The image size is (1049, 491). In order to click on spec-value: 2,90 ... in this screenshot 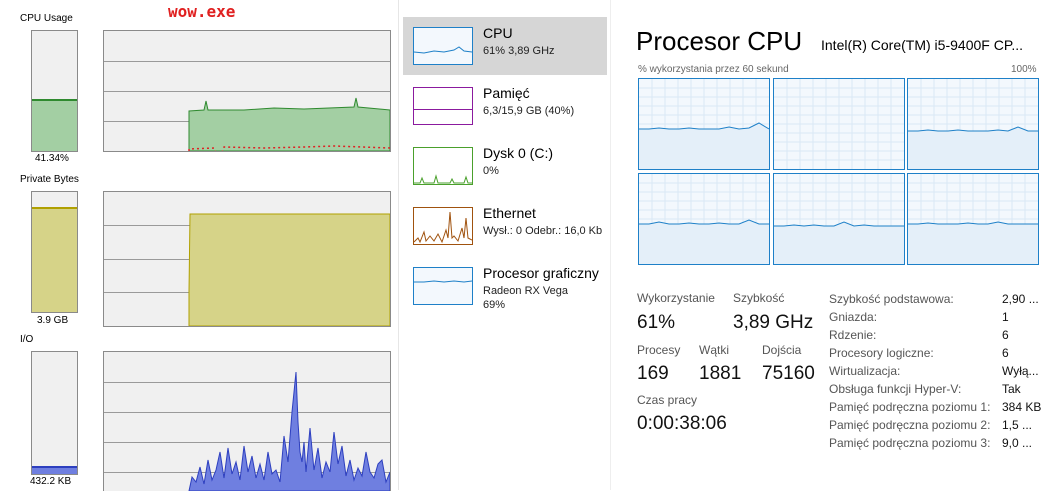, I will do `click(1020, 299)`.